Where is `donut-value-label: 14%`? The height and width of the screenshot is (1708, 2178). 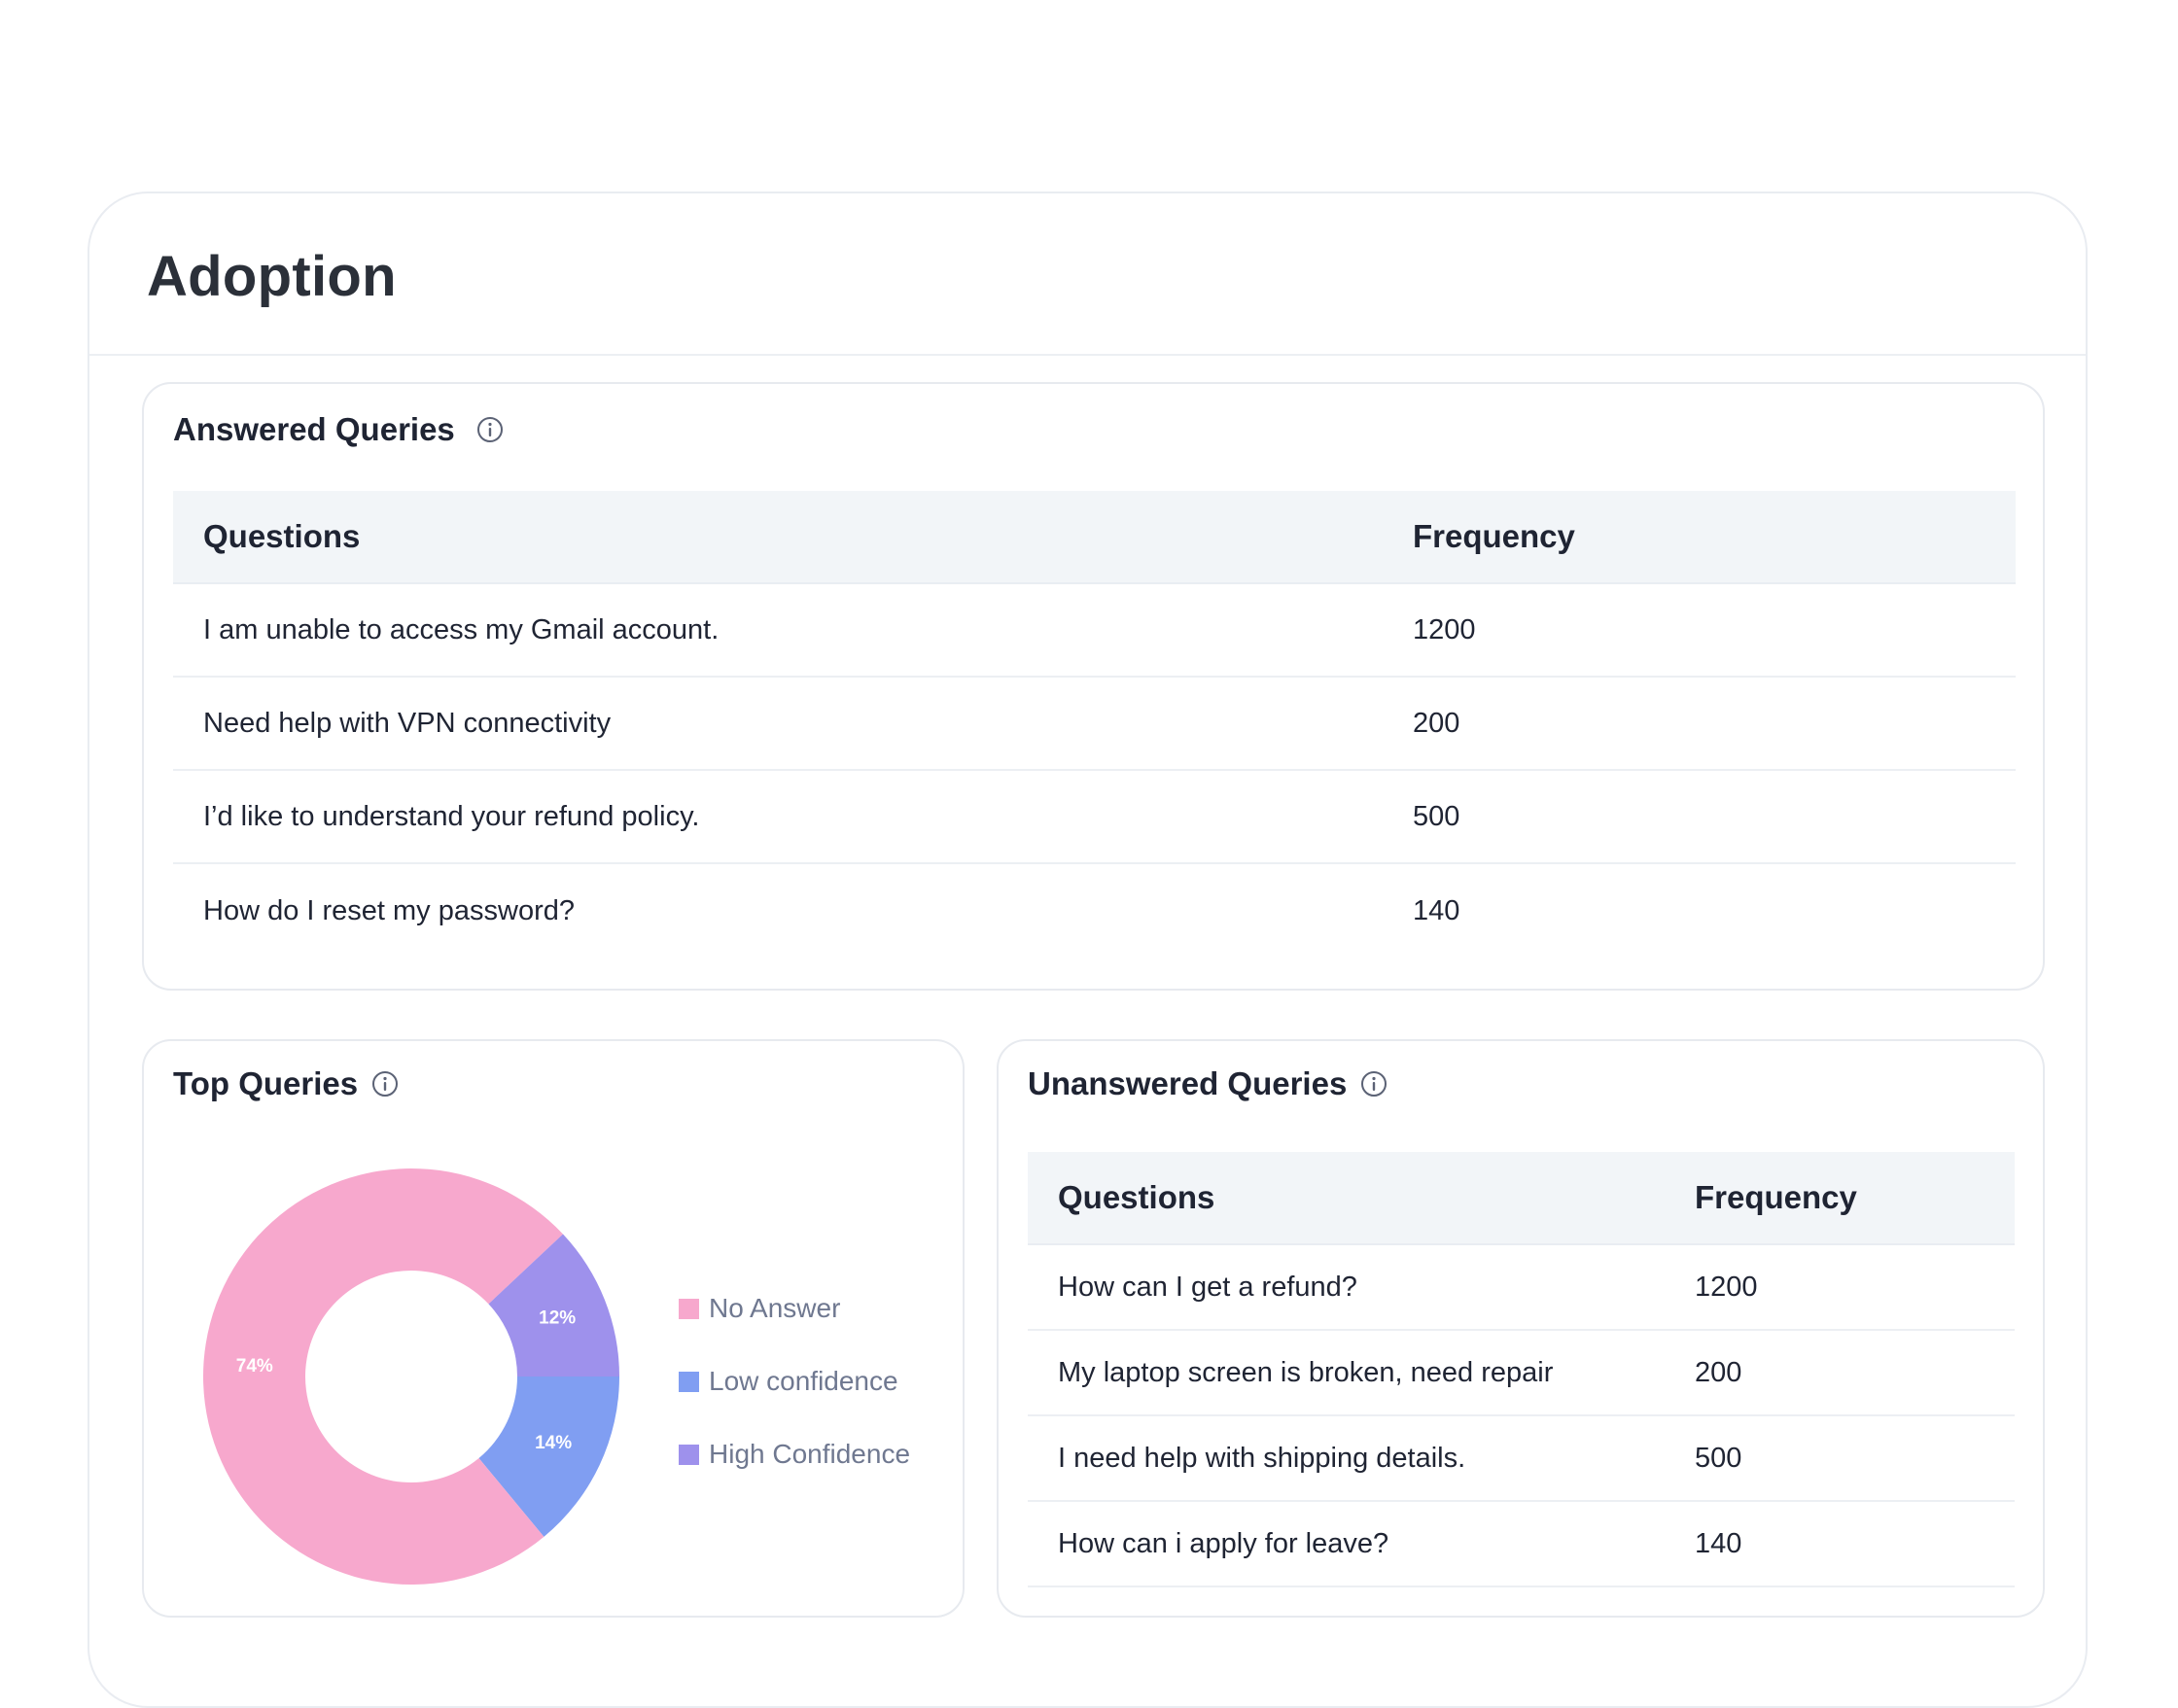 donut-value-label: 14% is located at coordinates (553, 1443).